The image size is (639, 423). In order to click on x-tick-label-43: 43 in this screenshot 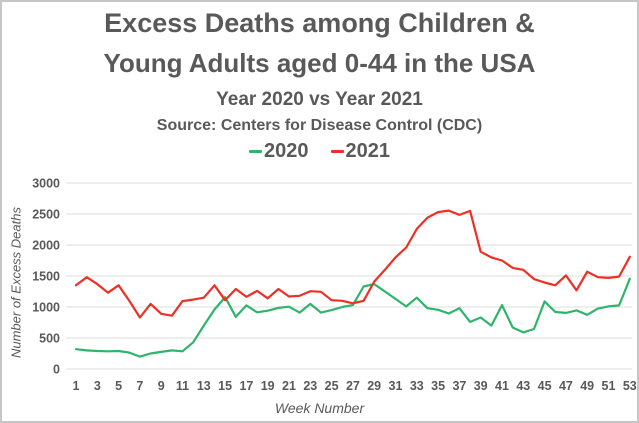, I will do `click(523, 386)`.